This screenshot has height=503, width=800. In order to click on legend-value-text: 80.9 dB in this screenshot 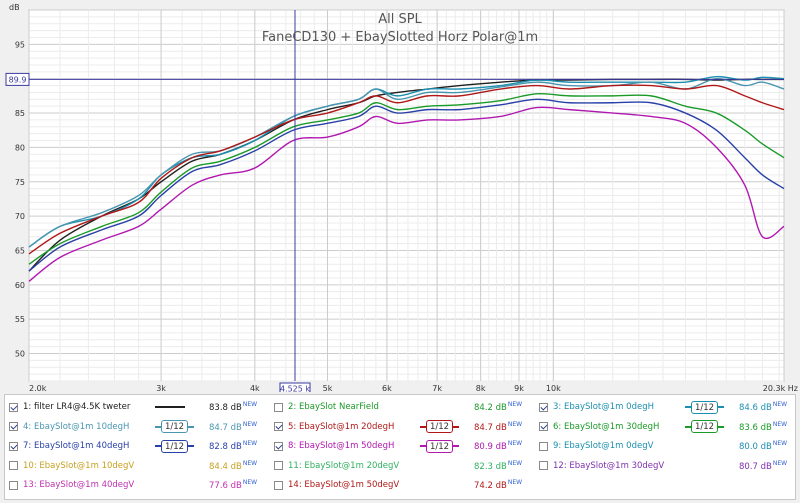, I will do `click(490, 446)`.